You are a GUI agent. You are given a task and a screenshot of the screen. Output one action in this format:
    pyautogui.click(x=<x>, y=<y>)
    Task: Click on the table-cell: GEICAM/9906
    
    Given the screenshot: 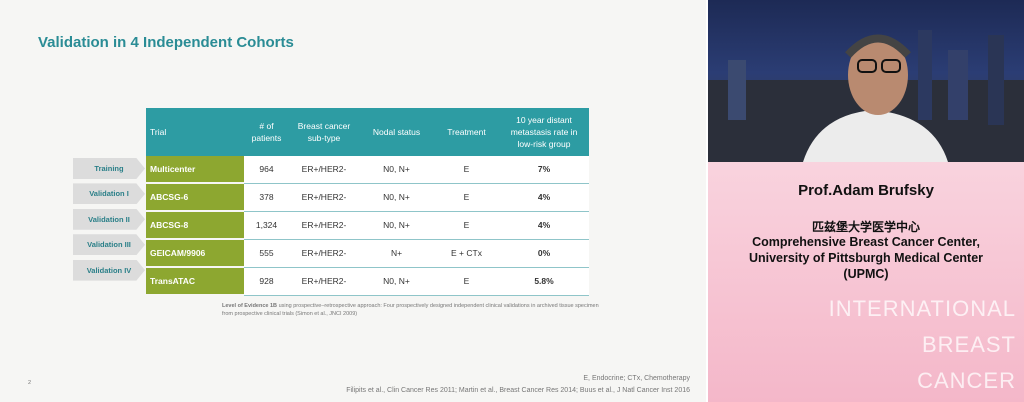 What is the action you would take?
    pyautogui.click(x=195, y=253)
    